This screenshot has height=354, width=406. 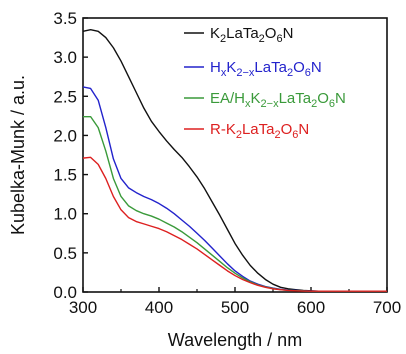 What do you see at coordinates (227, 98) in the screenshot?
I see `legend-label-part: EA/H` at bounding box center [227, 98].